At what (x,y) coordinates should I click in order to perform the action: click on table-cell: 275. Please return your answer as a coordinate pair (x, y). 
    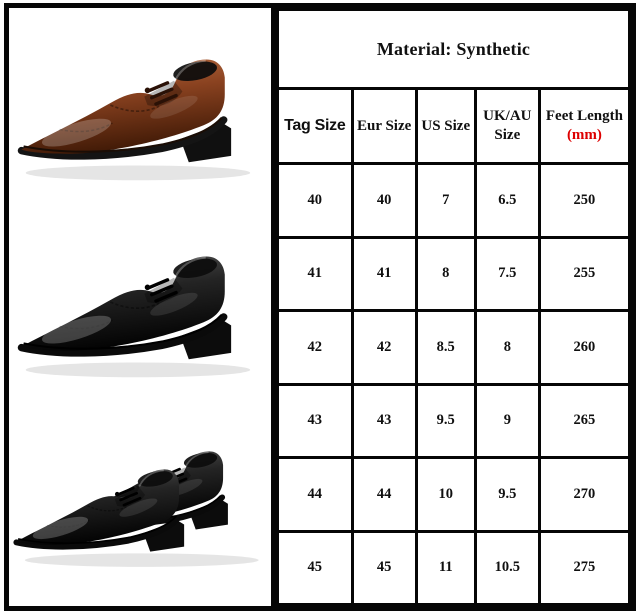
    Looking at the image, I should click on (584, 567).